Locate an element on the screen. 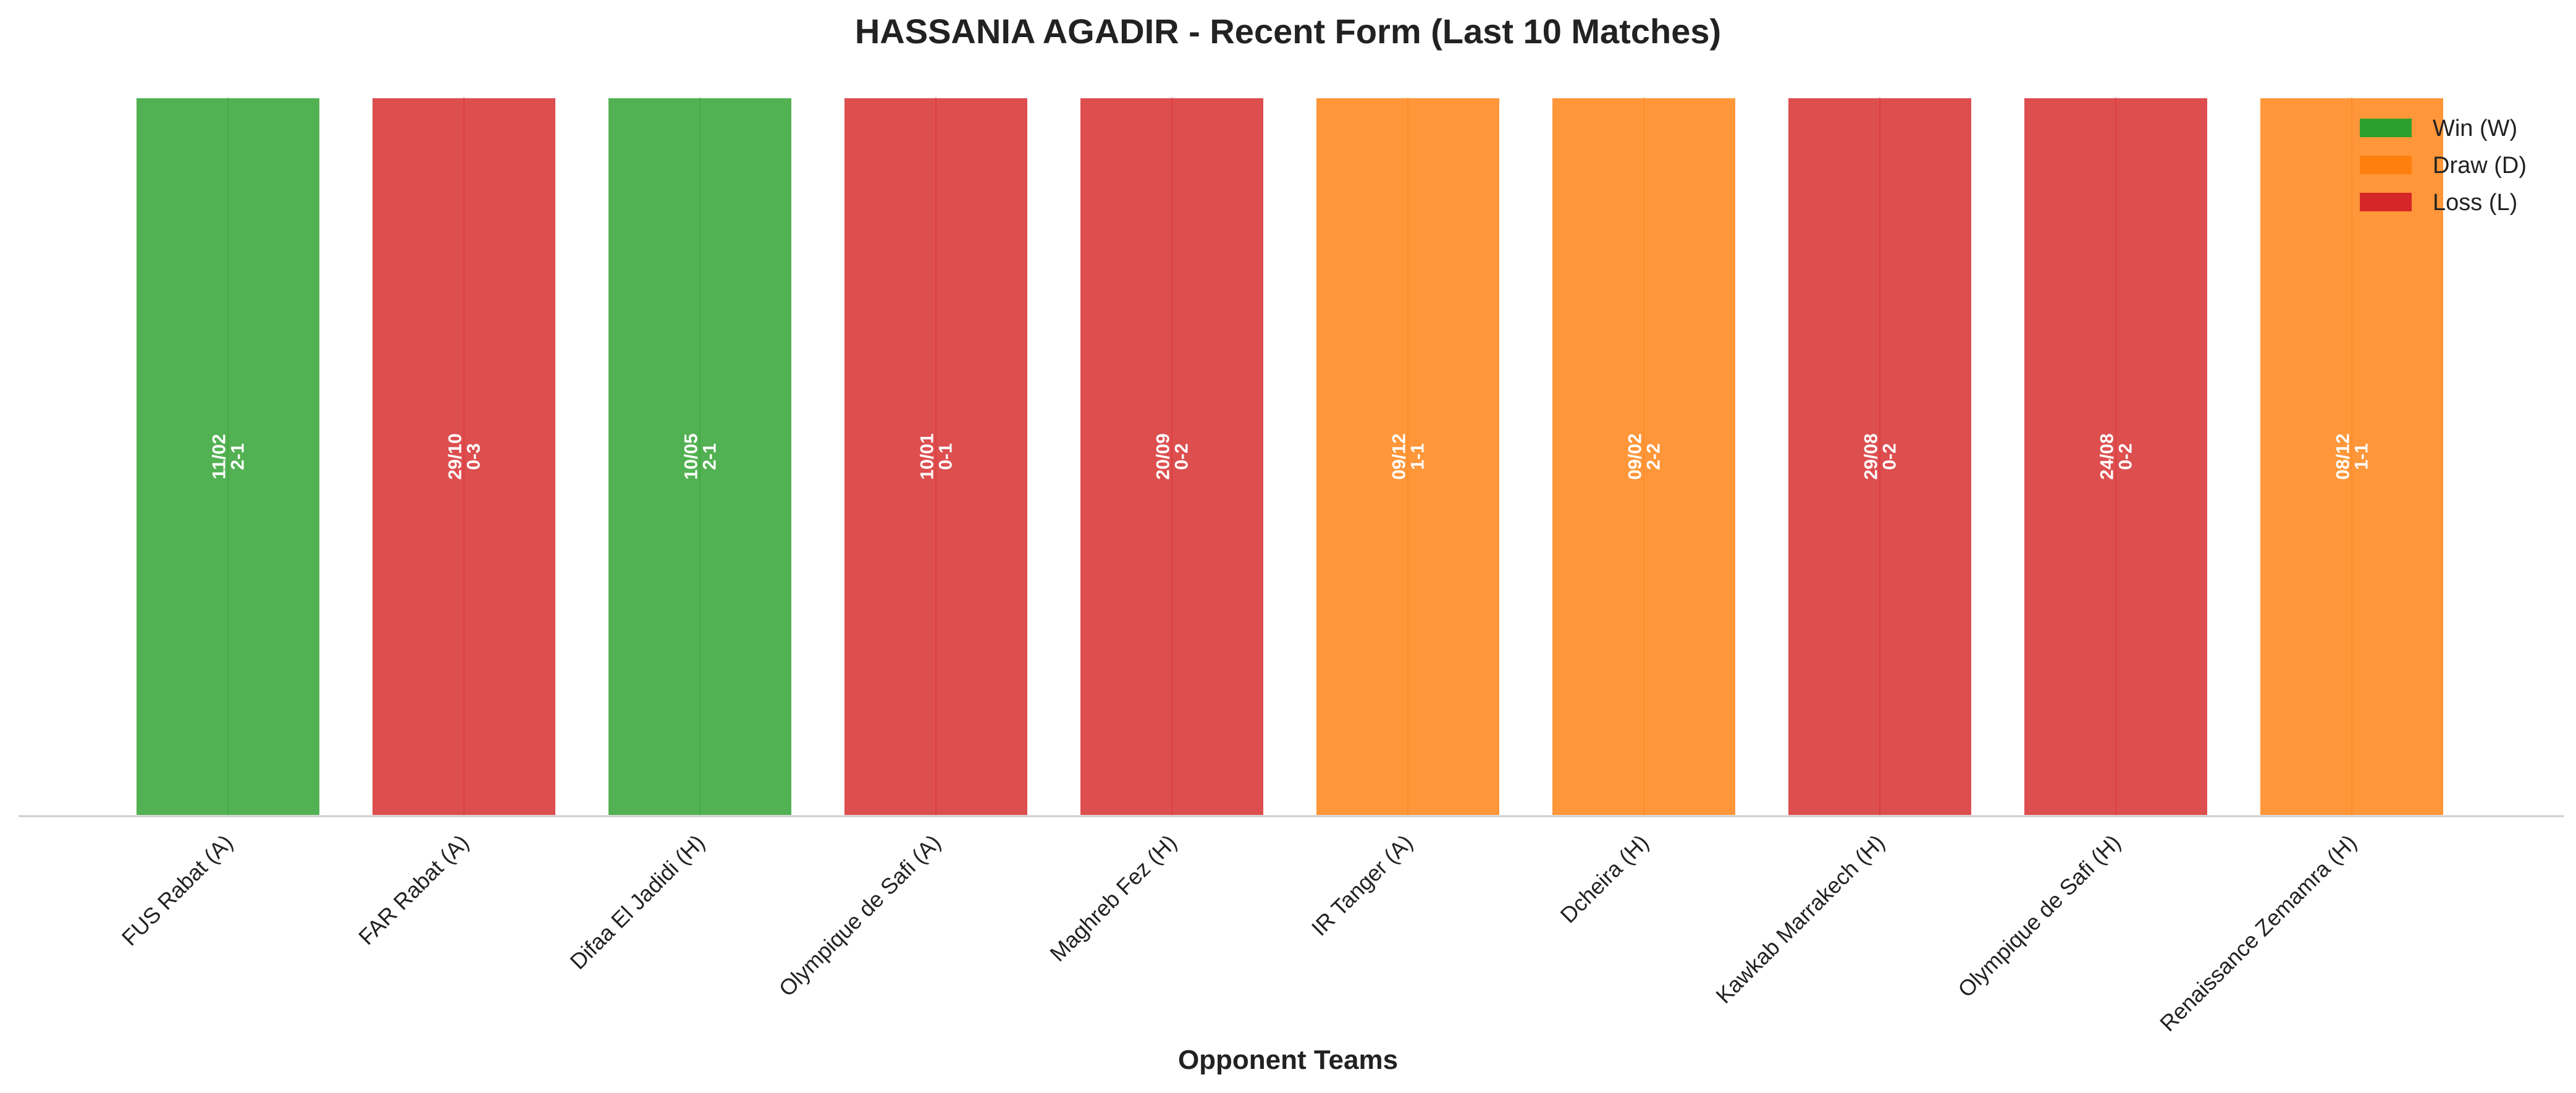 This screenshot has width=2576, height=1093. bar-label: 11/022-1 is located at coordinates (228, 457).